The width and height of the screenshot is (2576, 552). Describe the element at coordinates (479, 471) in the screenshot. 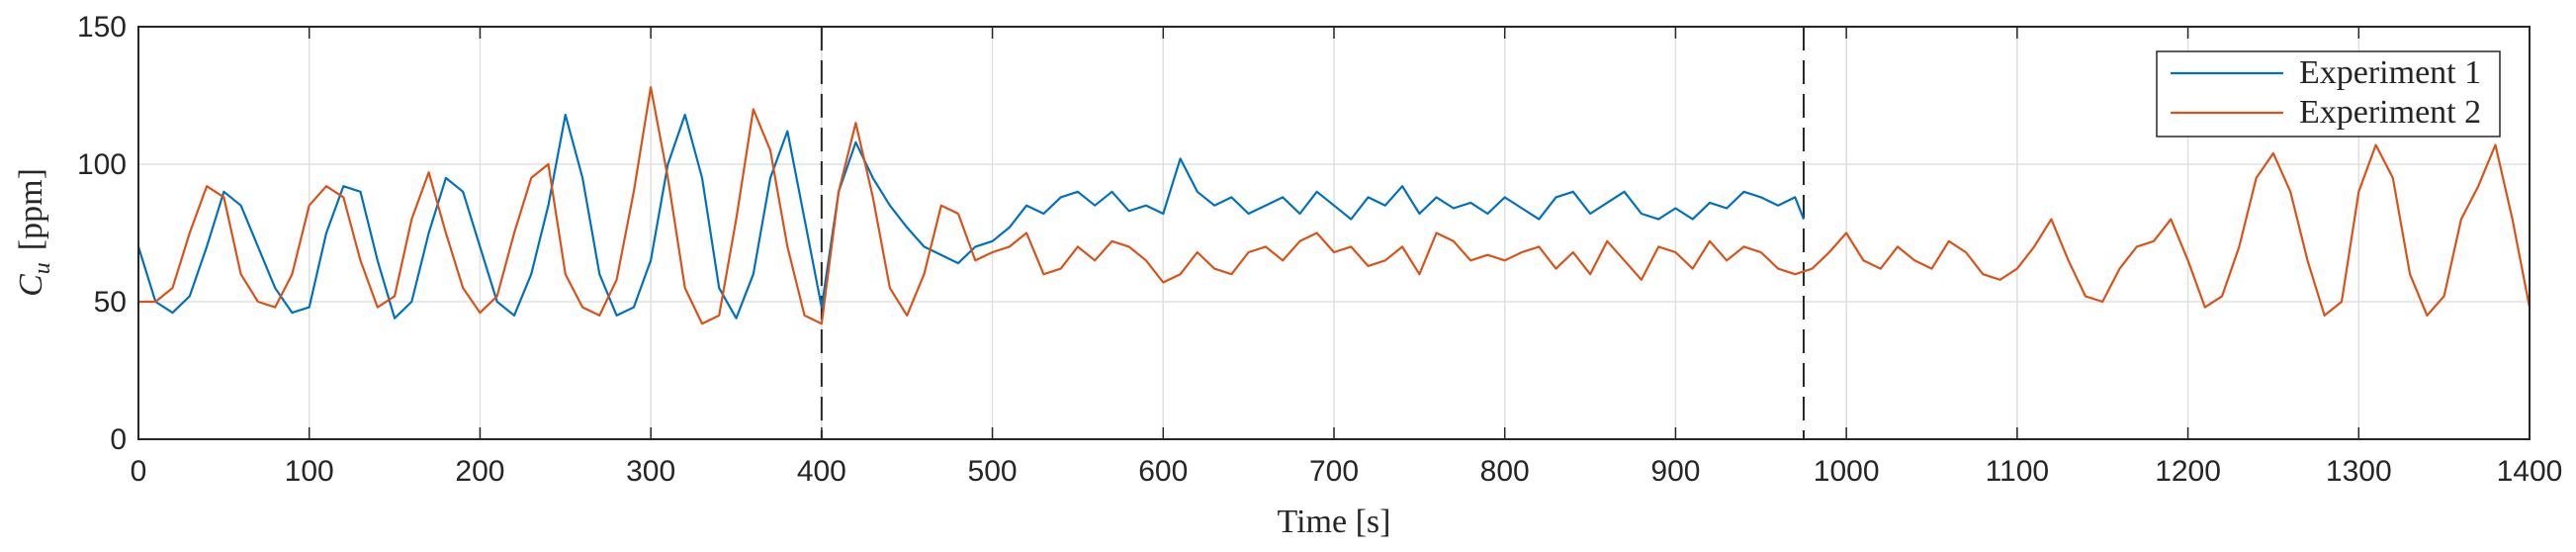

I see `x-tick-label: 200` at that location.